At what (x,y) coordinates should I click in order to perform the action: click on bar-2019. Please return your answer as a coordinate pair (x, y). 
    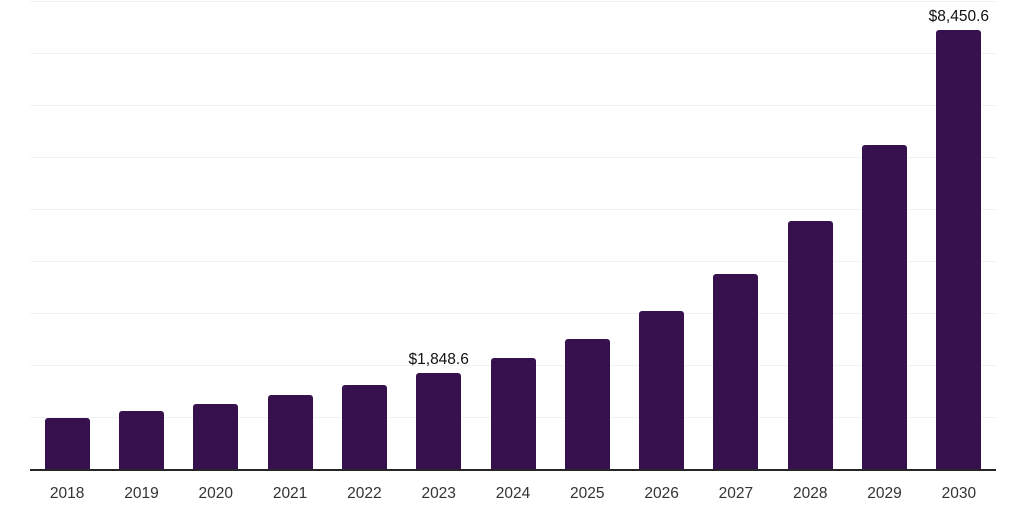
    Looking at the image, I should click on (141, 440).